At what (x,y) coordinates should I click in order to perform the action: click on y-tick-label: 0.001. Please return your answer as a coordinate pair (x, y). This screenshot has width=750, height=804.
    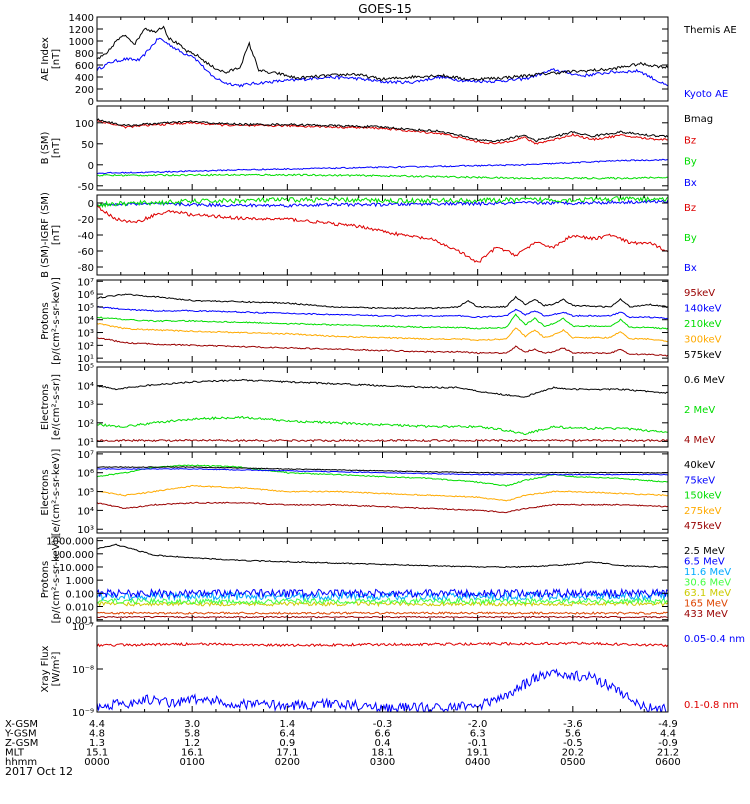
    Looking at the image, I should click on (79, 621).